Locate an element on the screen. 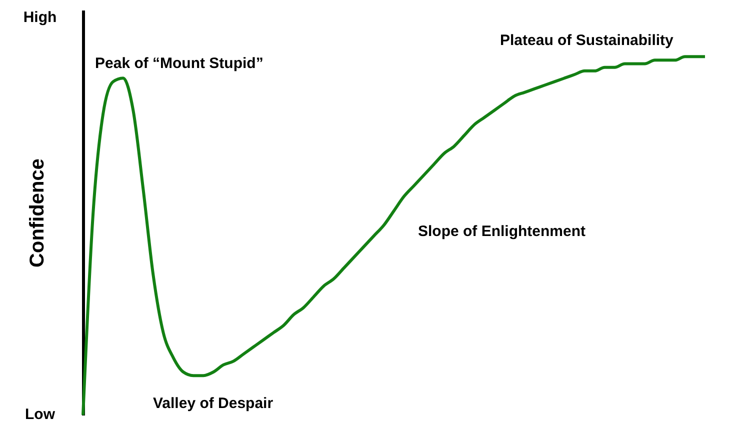 Image resolution: width=750 pixels, height=425 pixels. y-axis-title: Confidence is located at coordinates (37, 213).